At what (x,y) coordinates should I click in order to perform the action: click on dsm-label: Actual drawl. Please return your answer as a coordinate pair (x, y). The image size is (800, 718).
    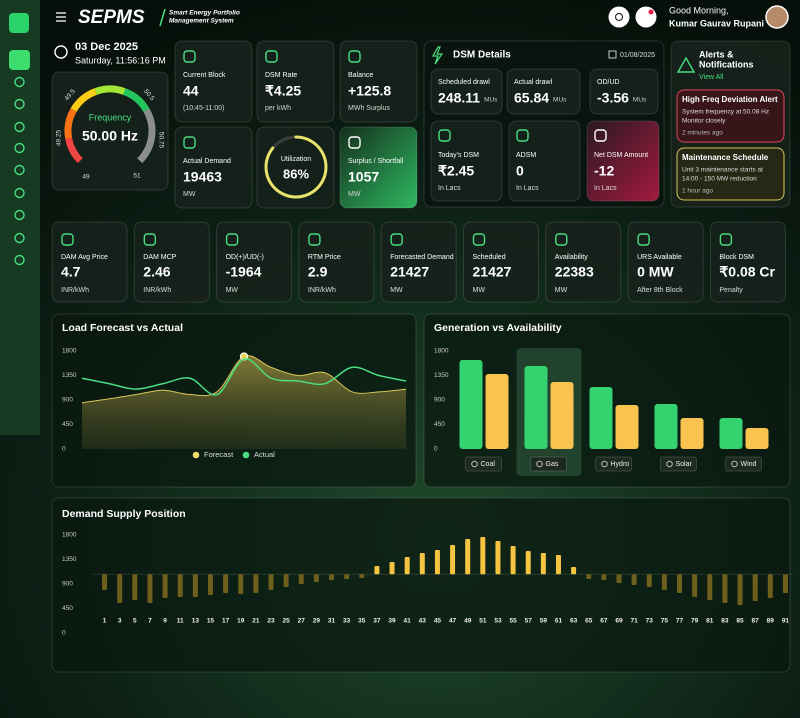
    Looking at the image, I should click on (533, 82).